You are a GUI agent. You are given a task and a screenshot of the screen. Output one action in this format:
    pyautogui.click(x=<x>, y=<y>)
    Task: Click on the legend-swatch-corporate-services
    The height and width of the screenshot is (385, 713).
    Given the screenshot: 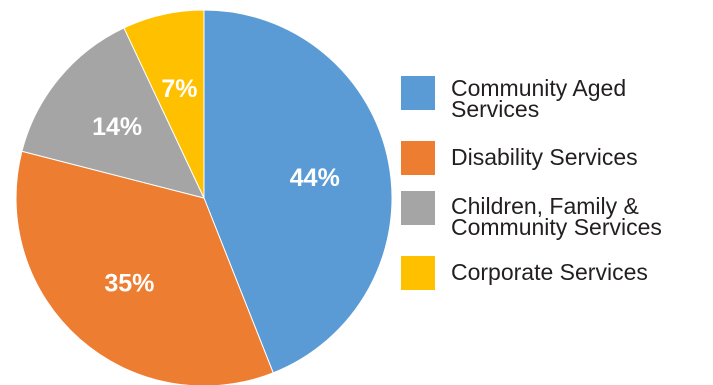 What is the action you would take?
    pyautogui.click(x=418, y=273)
    